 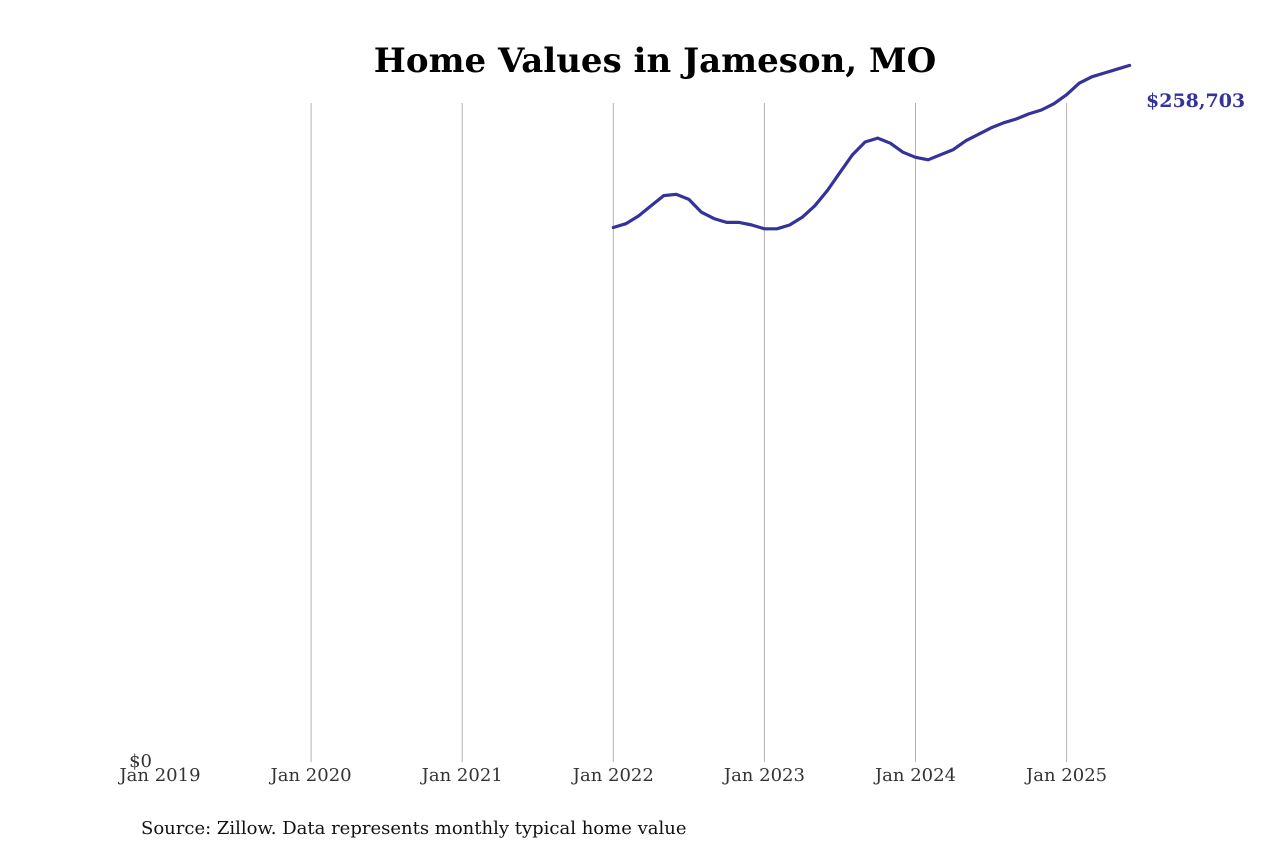 I want to click on x-tick-label: Jan 2021, so click(x=461, y=775).